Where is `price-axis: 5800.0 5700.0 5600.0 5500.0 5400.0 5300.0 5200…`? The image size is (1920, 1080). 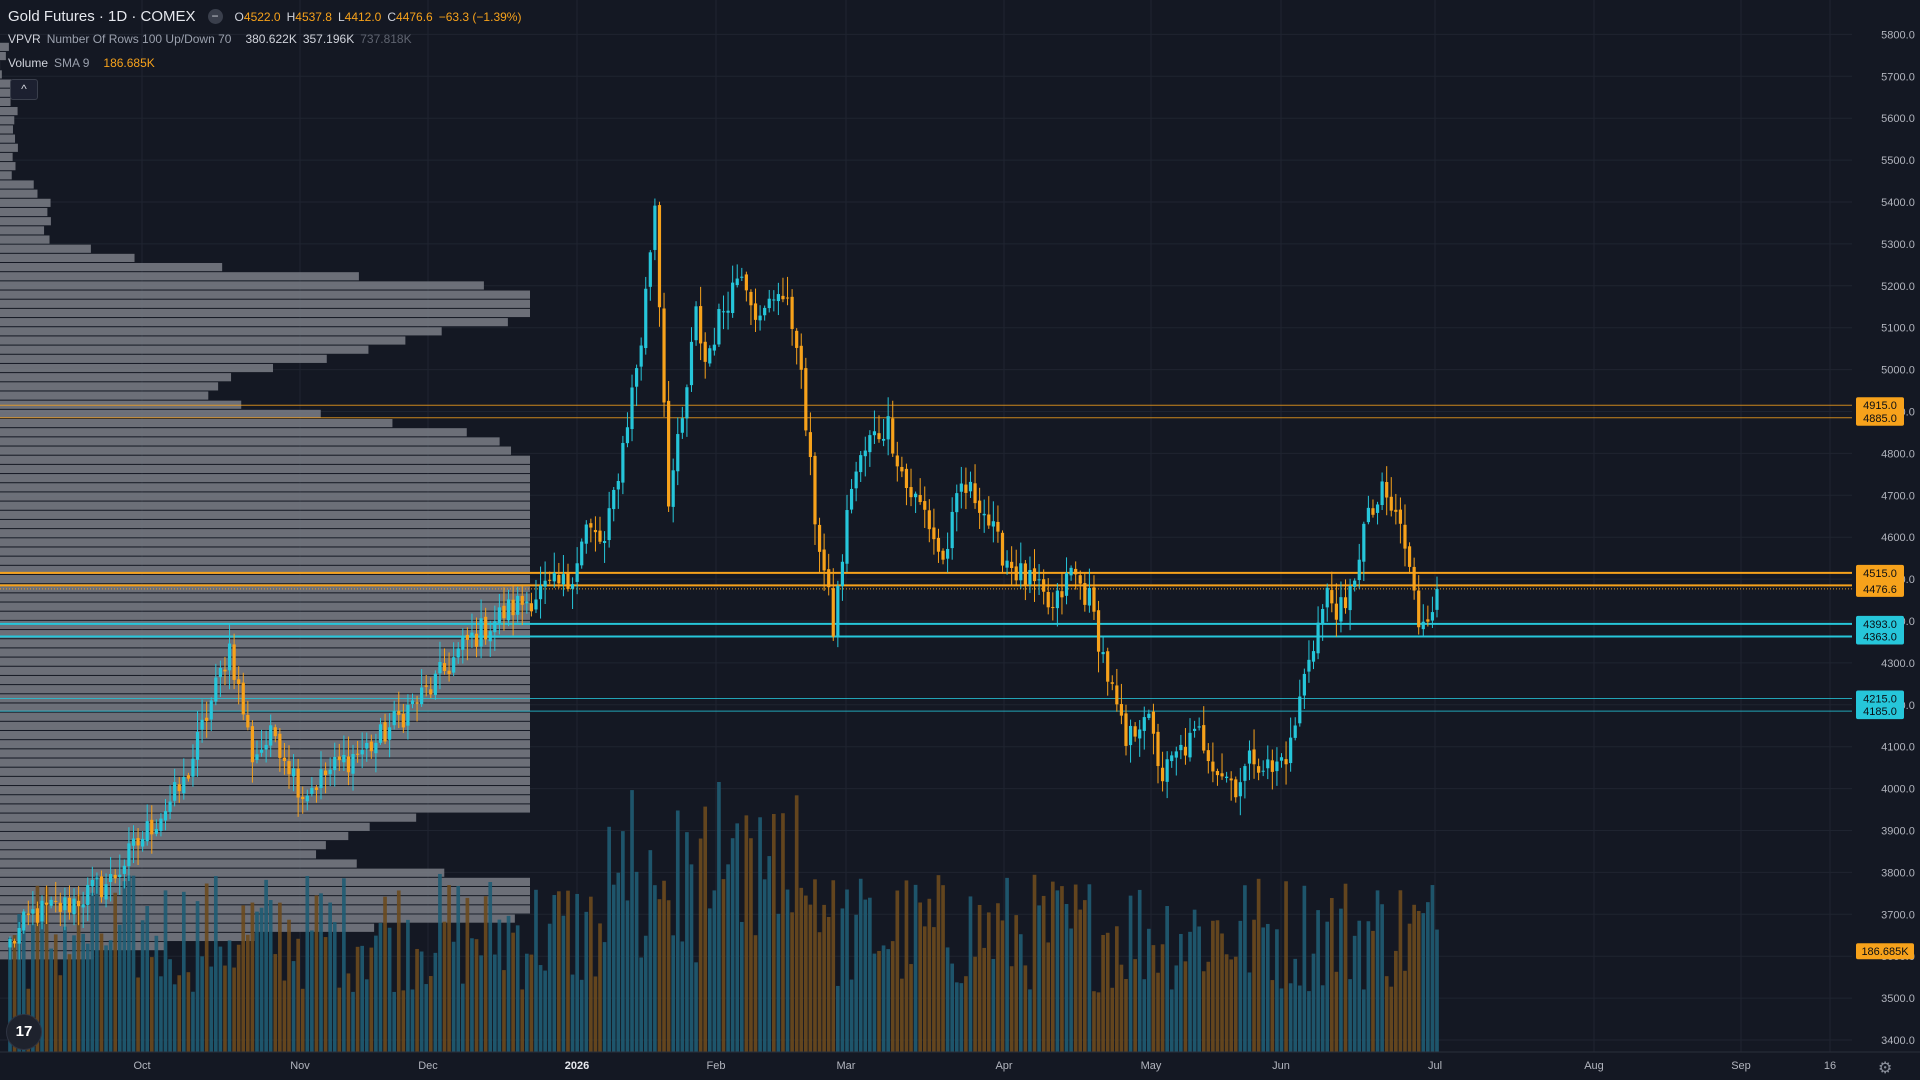
price-axis: 5800.0 5700.0 5600.0 5500.0 5400.0 5300.0 5200… is located at coordinates (1888, 526).